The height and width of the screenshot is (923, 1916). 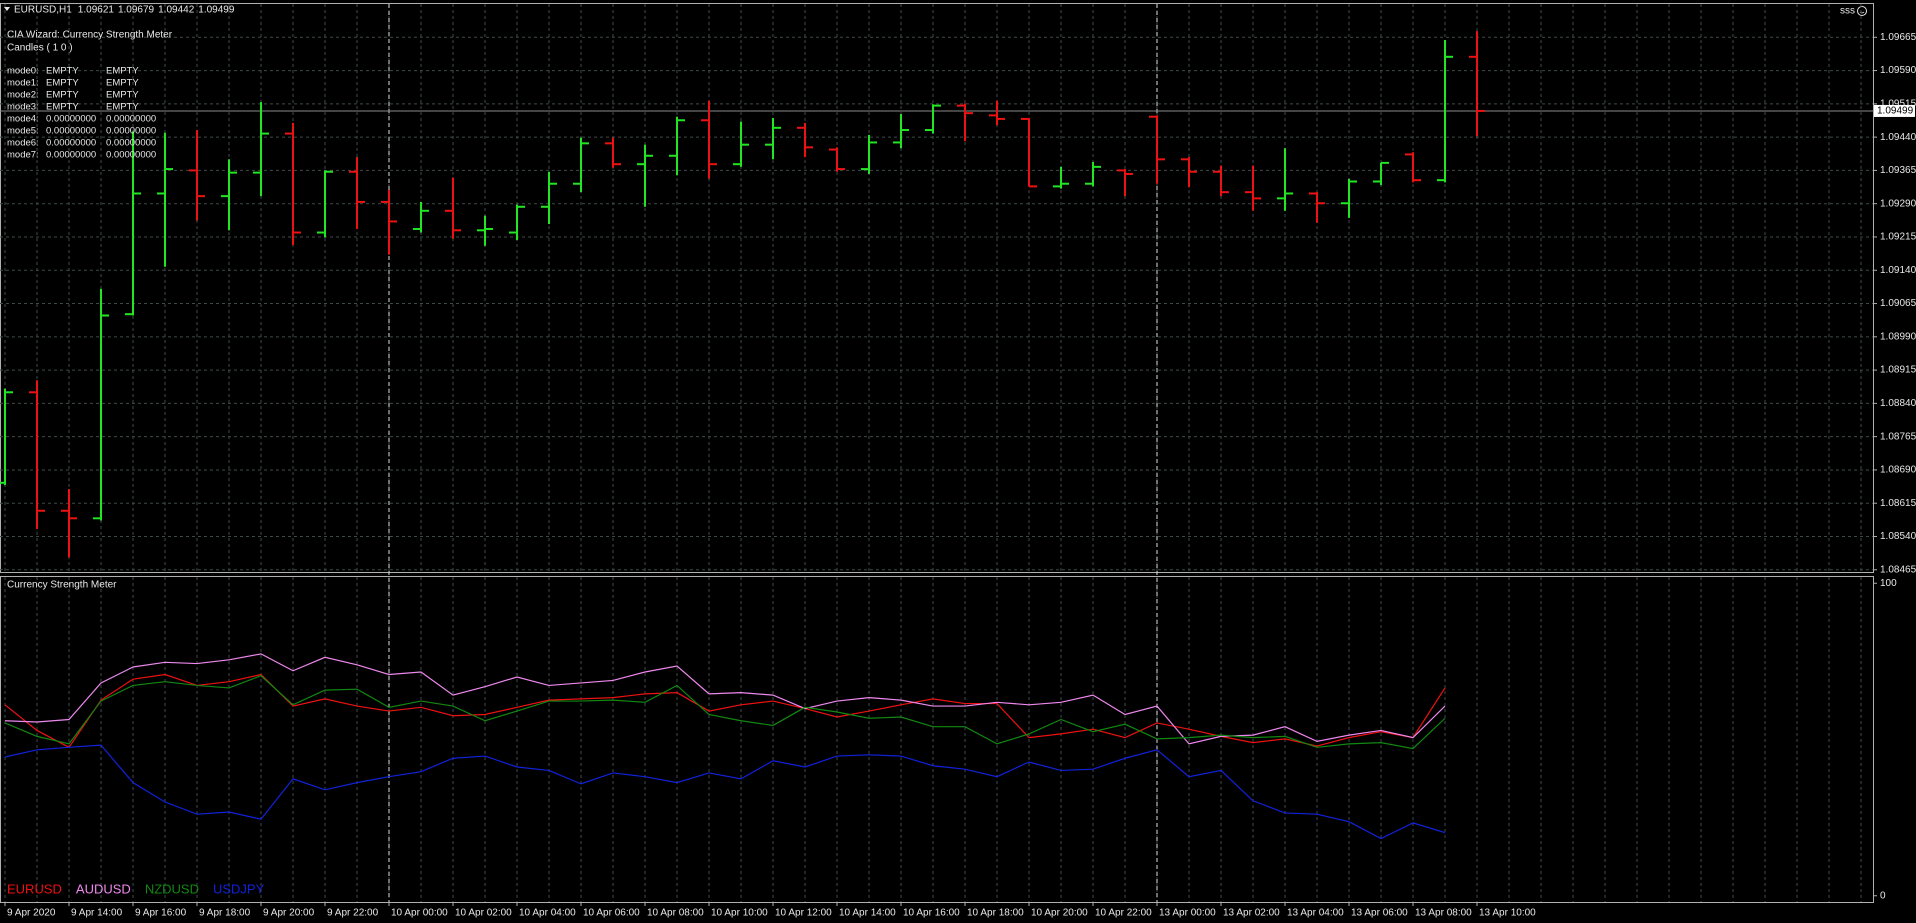 I want to click on x-tick-label: 10 Apr 04:00, so click(x=547, y=913).